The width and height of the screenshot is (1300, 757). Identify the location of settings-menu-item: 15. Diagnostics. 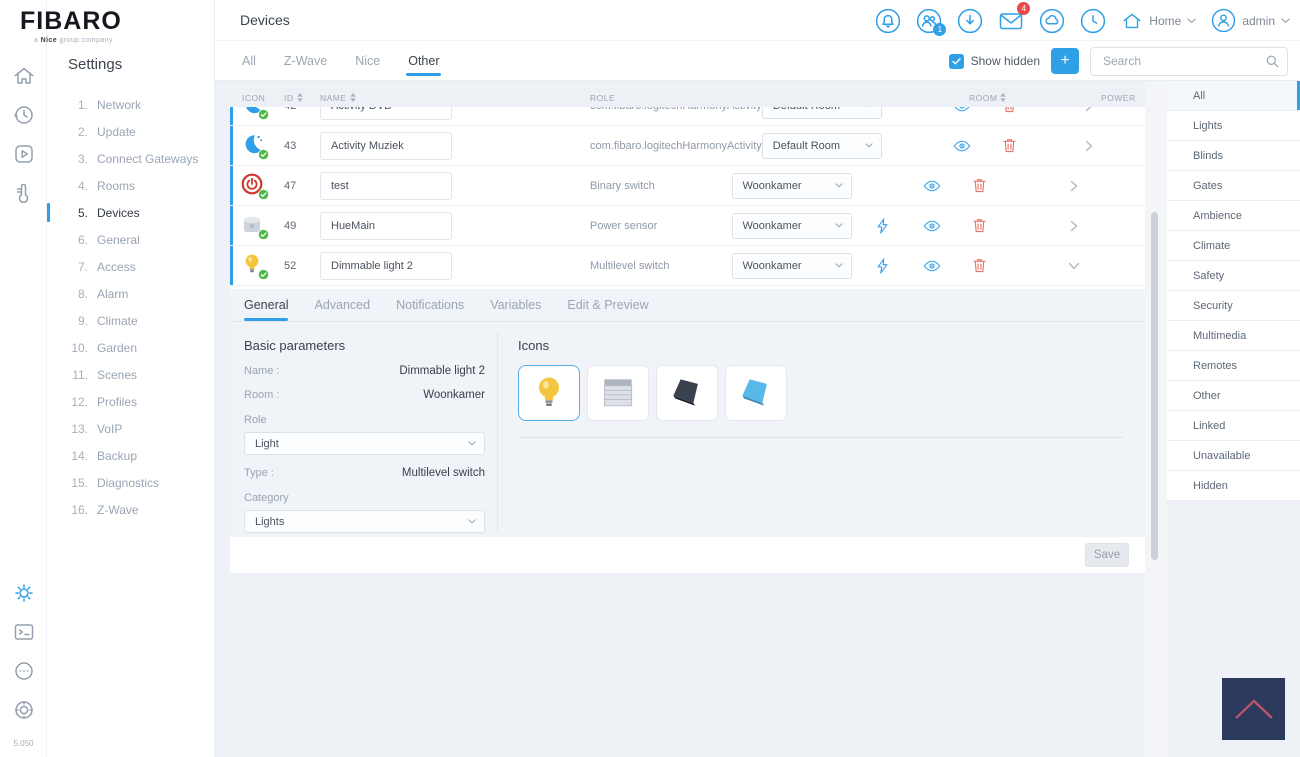
(115, 482).